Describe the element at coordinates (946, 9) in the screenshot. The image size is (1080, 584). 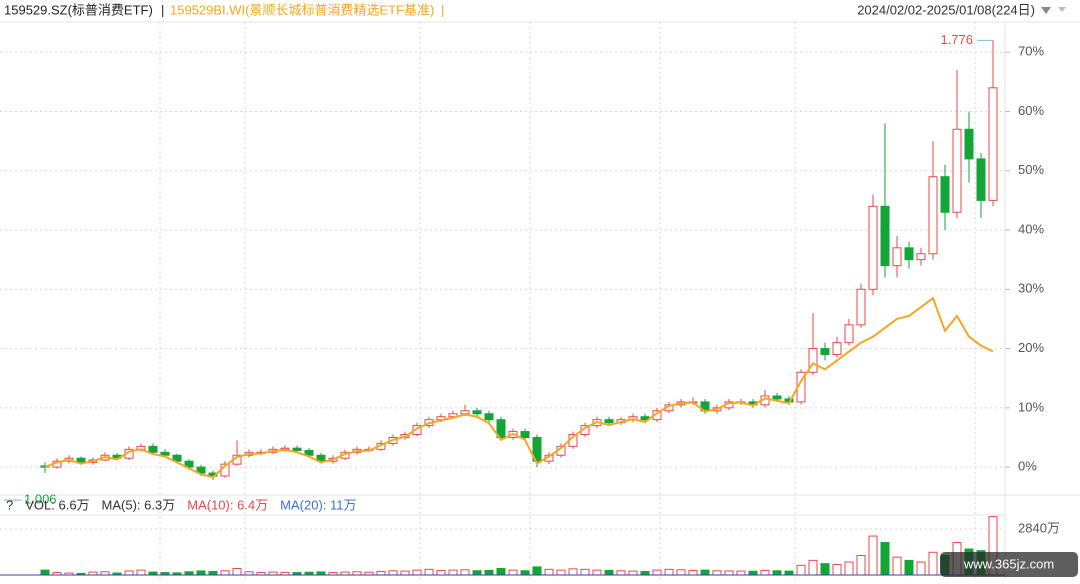
I see `date-range: 2024/02/02-2025/01/08(224日)` at that location.